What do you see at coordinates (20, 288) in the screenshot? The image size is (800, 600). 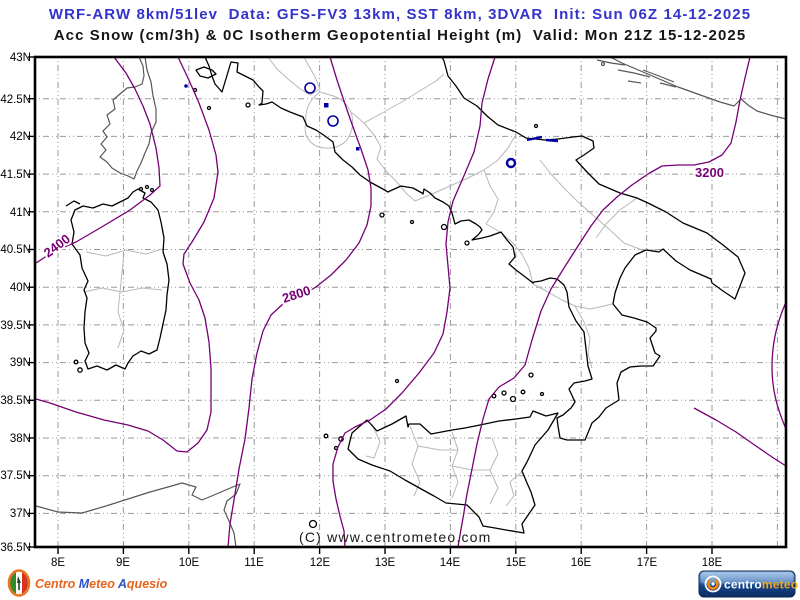 I see `svg-text: 40N` at bounding box center [20, 288].